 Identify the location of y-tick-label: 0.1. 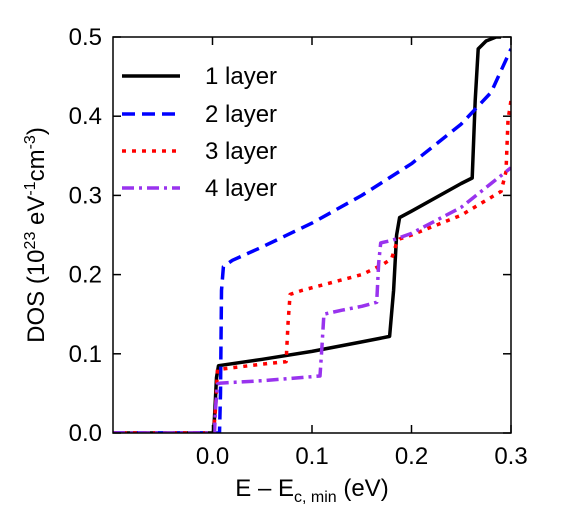
(85, 354).